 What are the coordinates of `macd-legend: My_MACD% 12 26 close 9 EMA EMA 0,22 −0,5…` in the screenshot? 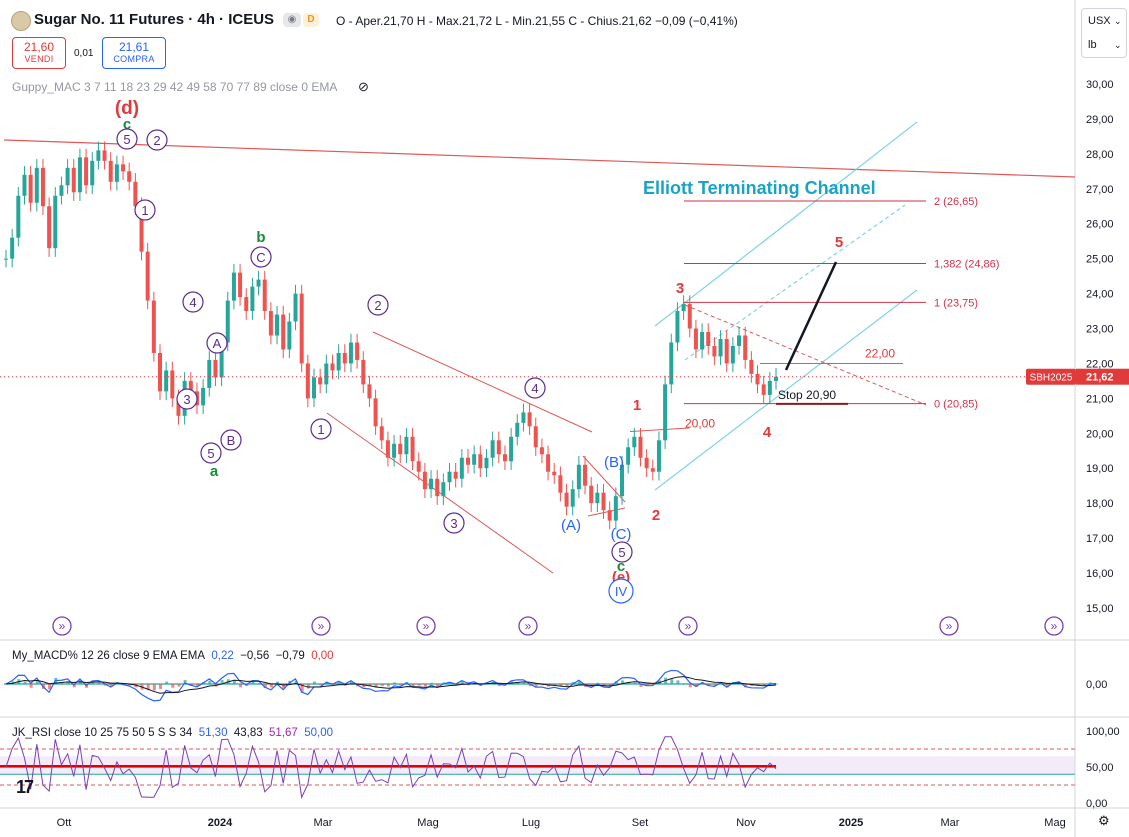 It's located at (173, 656).